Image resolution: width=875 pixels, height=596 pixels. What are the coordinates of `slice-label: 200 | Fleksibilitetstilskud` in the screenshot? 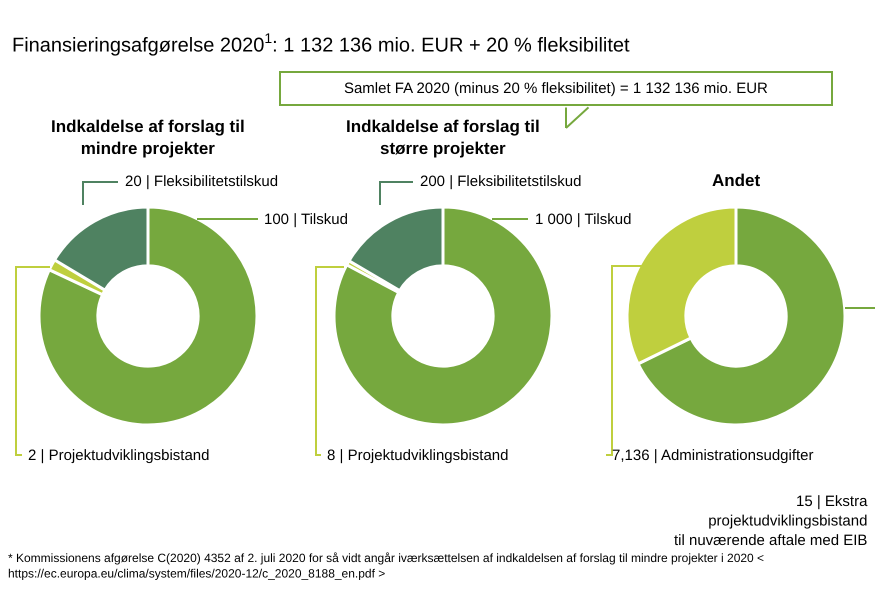 It's located at (501, 181).